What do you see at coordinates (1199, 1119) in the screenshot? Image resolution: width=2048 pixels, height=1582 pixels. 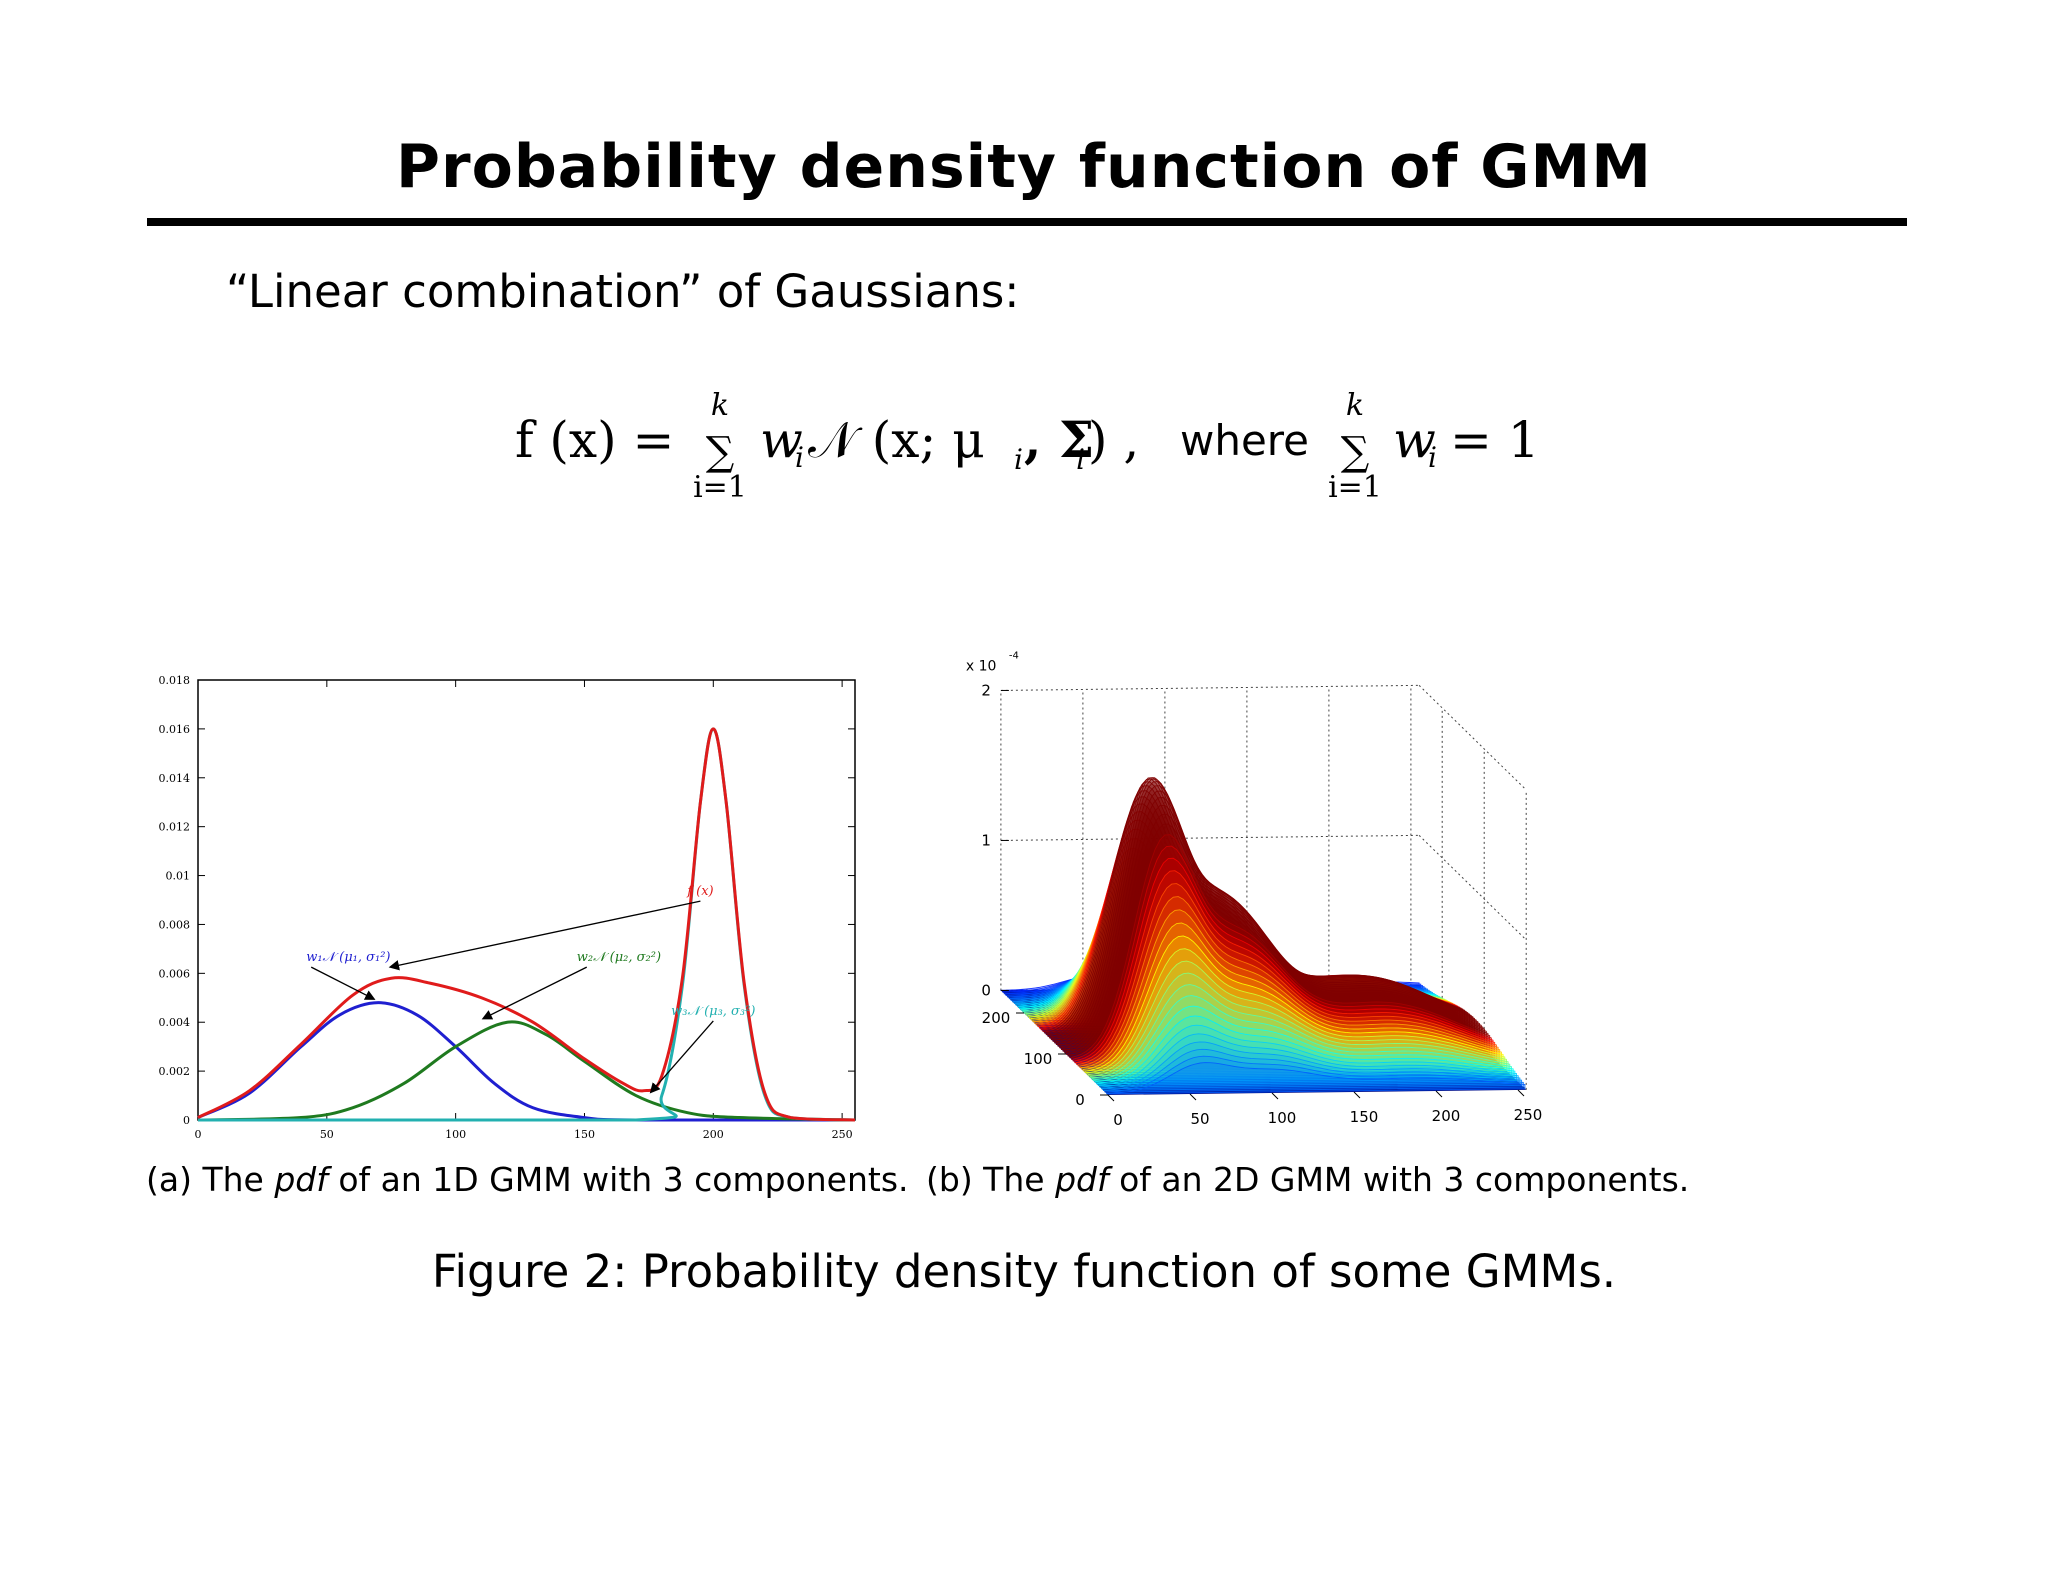 I see `x-tick-label: 50` at bounding box center [1199, 1119].